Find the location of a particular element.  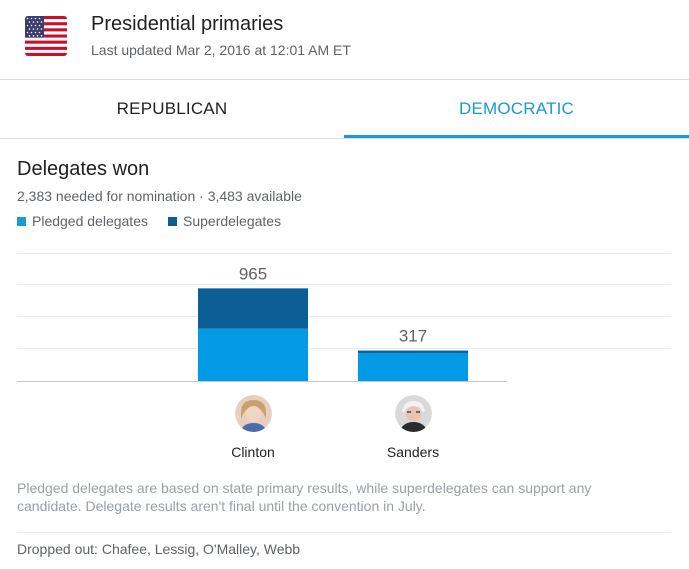

clinton-avatar is located at coordinates (253, 413).